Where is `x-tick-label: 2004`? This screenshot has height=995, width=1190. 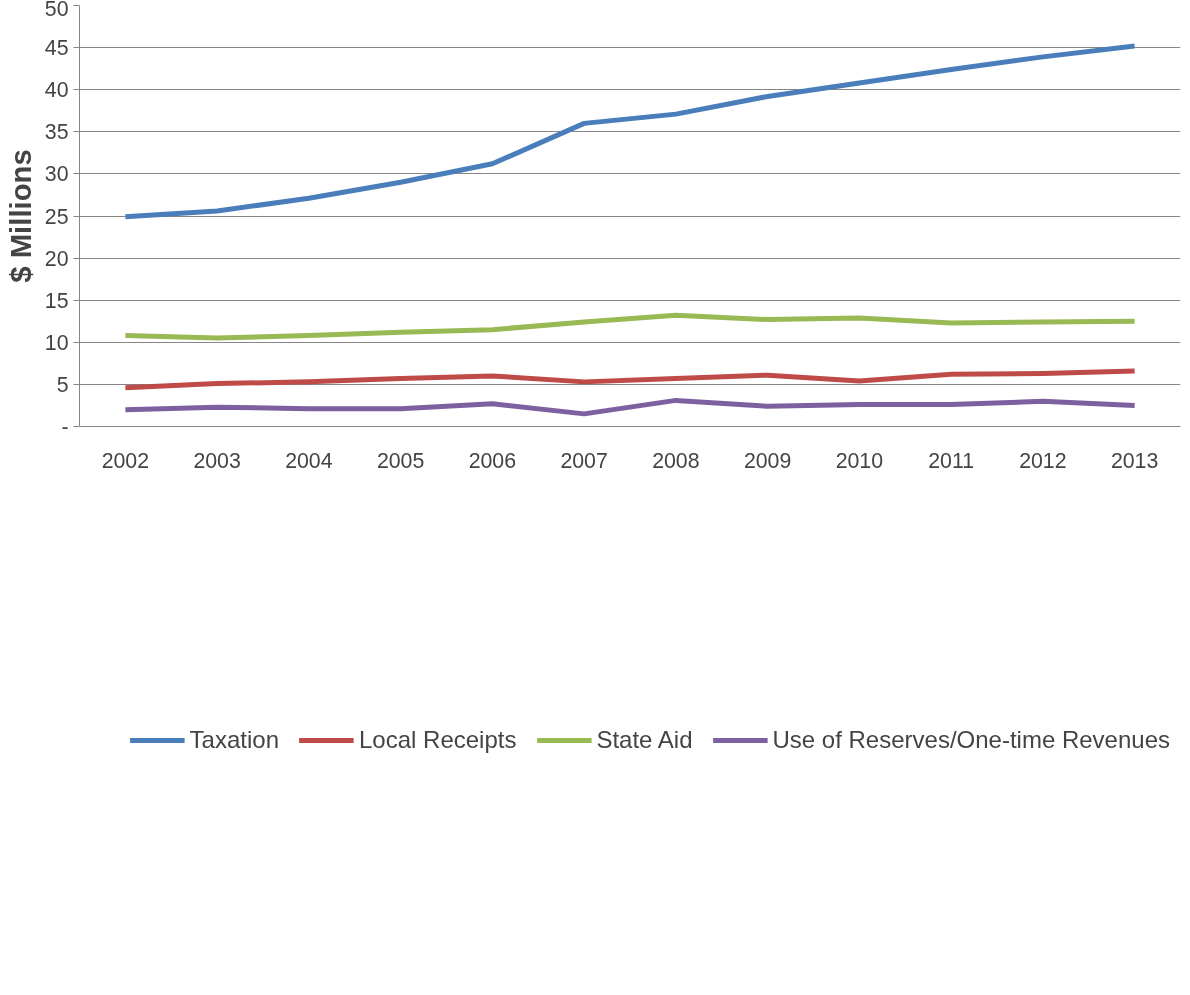
x-tick-label: 2004 is located at coordinates (309, 460).